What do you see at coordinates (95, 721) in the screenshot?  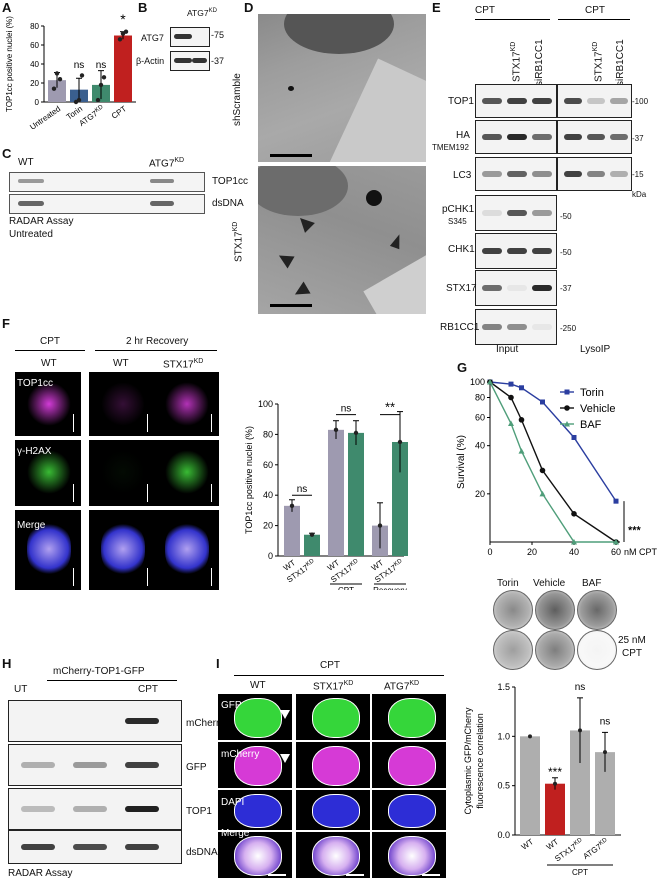 I see `h-blot` at bounding box center [95, 721].